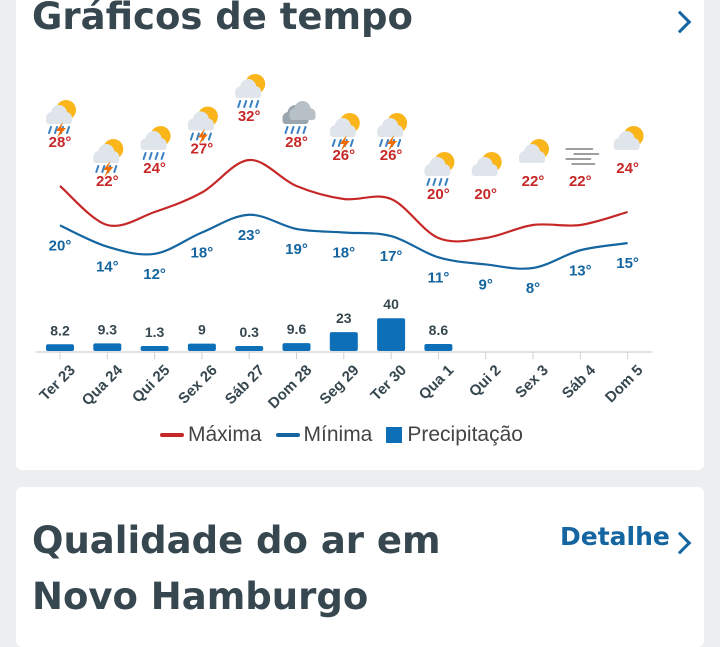 The image size is (720, 647). What do you see at coordinates (172, 435) in the screenshot?
I see `legend-max-swatch` at bounding box center [172, 435].